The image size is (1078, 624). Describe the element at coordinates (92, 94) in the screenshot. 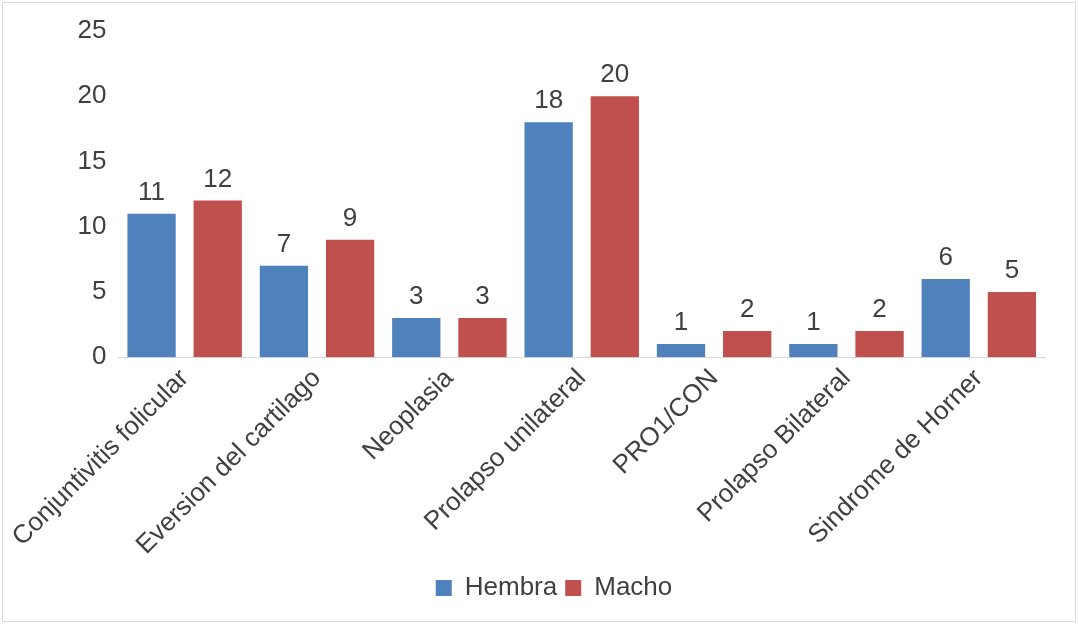

I see `y-tick-label: 20` at that location.